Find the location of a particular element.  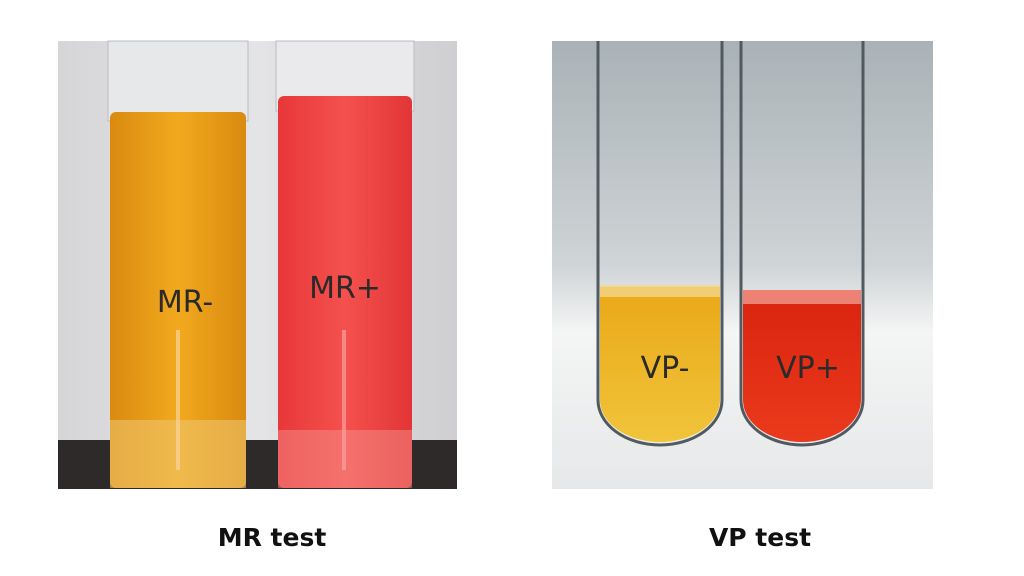

caption: MR test is located at coordinates (272, 537).